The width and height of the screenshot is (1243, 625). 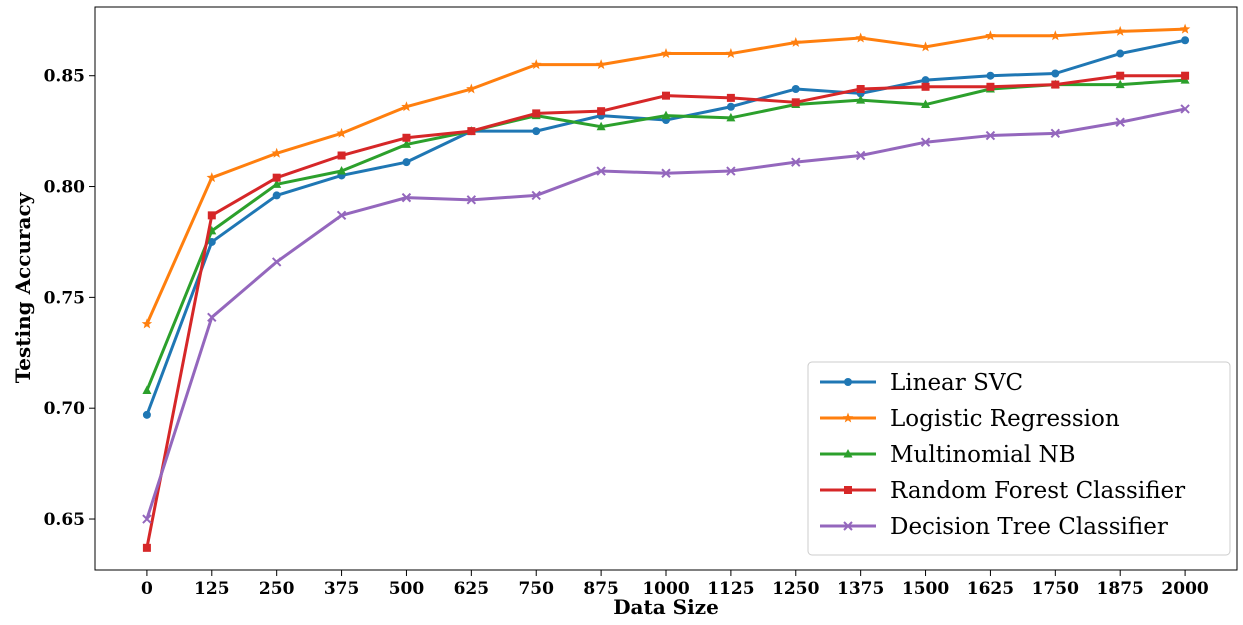 What do you see at coordinates (795, 589) in the screenshot?
I see `x-tick-label: 1250` at bounding box center [795, 589].